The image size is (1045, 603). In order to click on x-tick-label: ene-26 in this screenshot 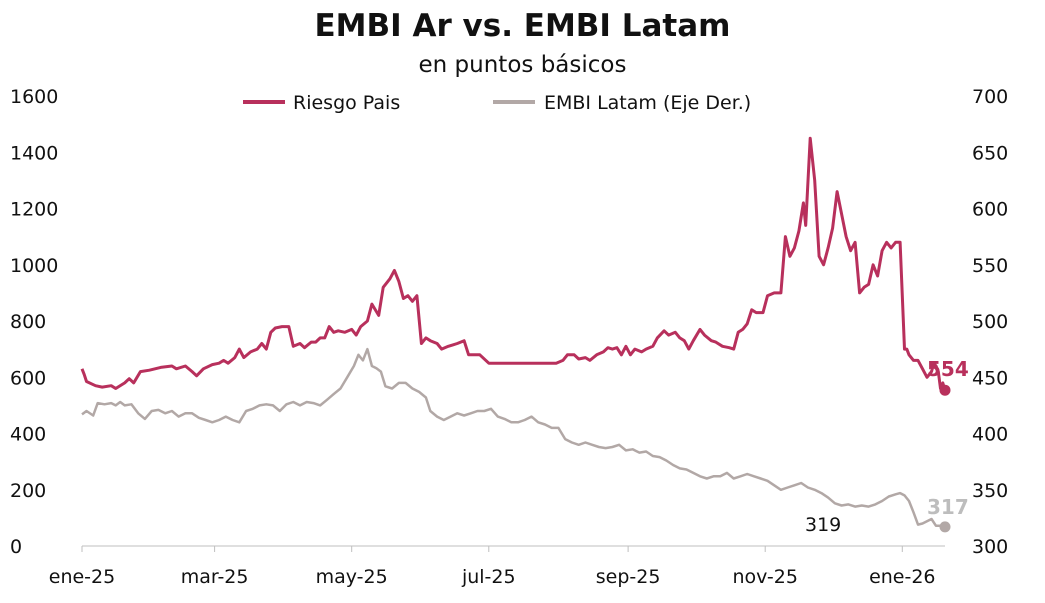, I will do `click(902, 577)`.